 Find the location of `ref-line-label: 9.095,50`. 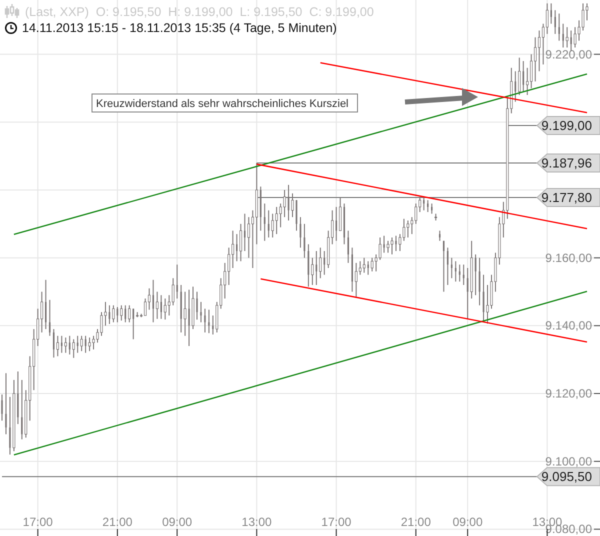

ref-line-label: 9.095,50 is located at coordinates (566, 476).